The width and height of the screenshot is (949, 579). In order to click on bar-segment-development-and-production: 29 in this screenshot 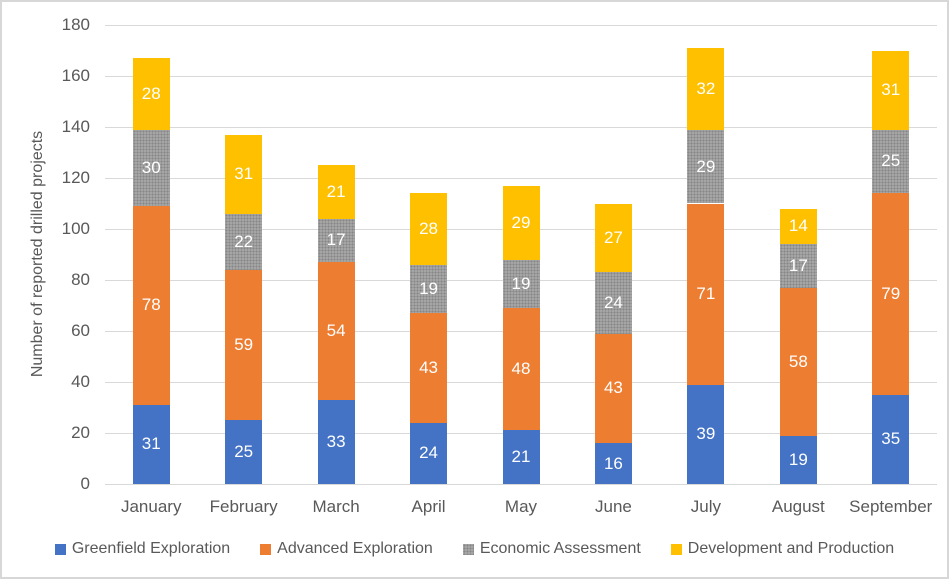, I will do `click(521, 222)`.